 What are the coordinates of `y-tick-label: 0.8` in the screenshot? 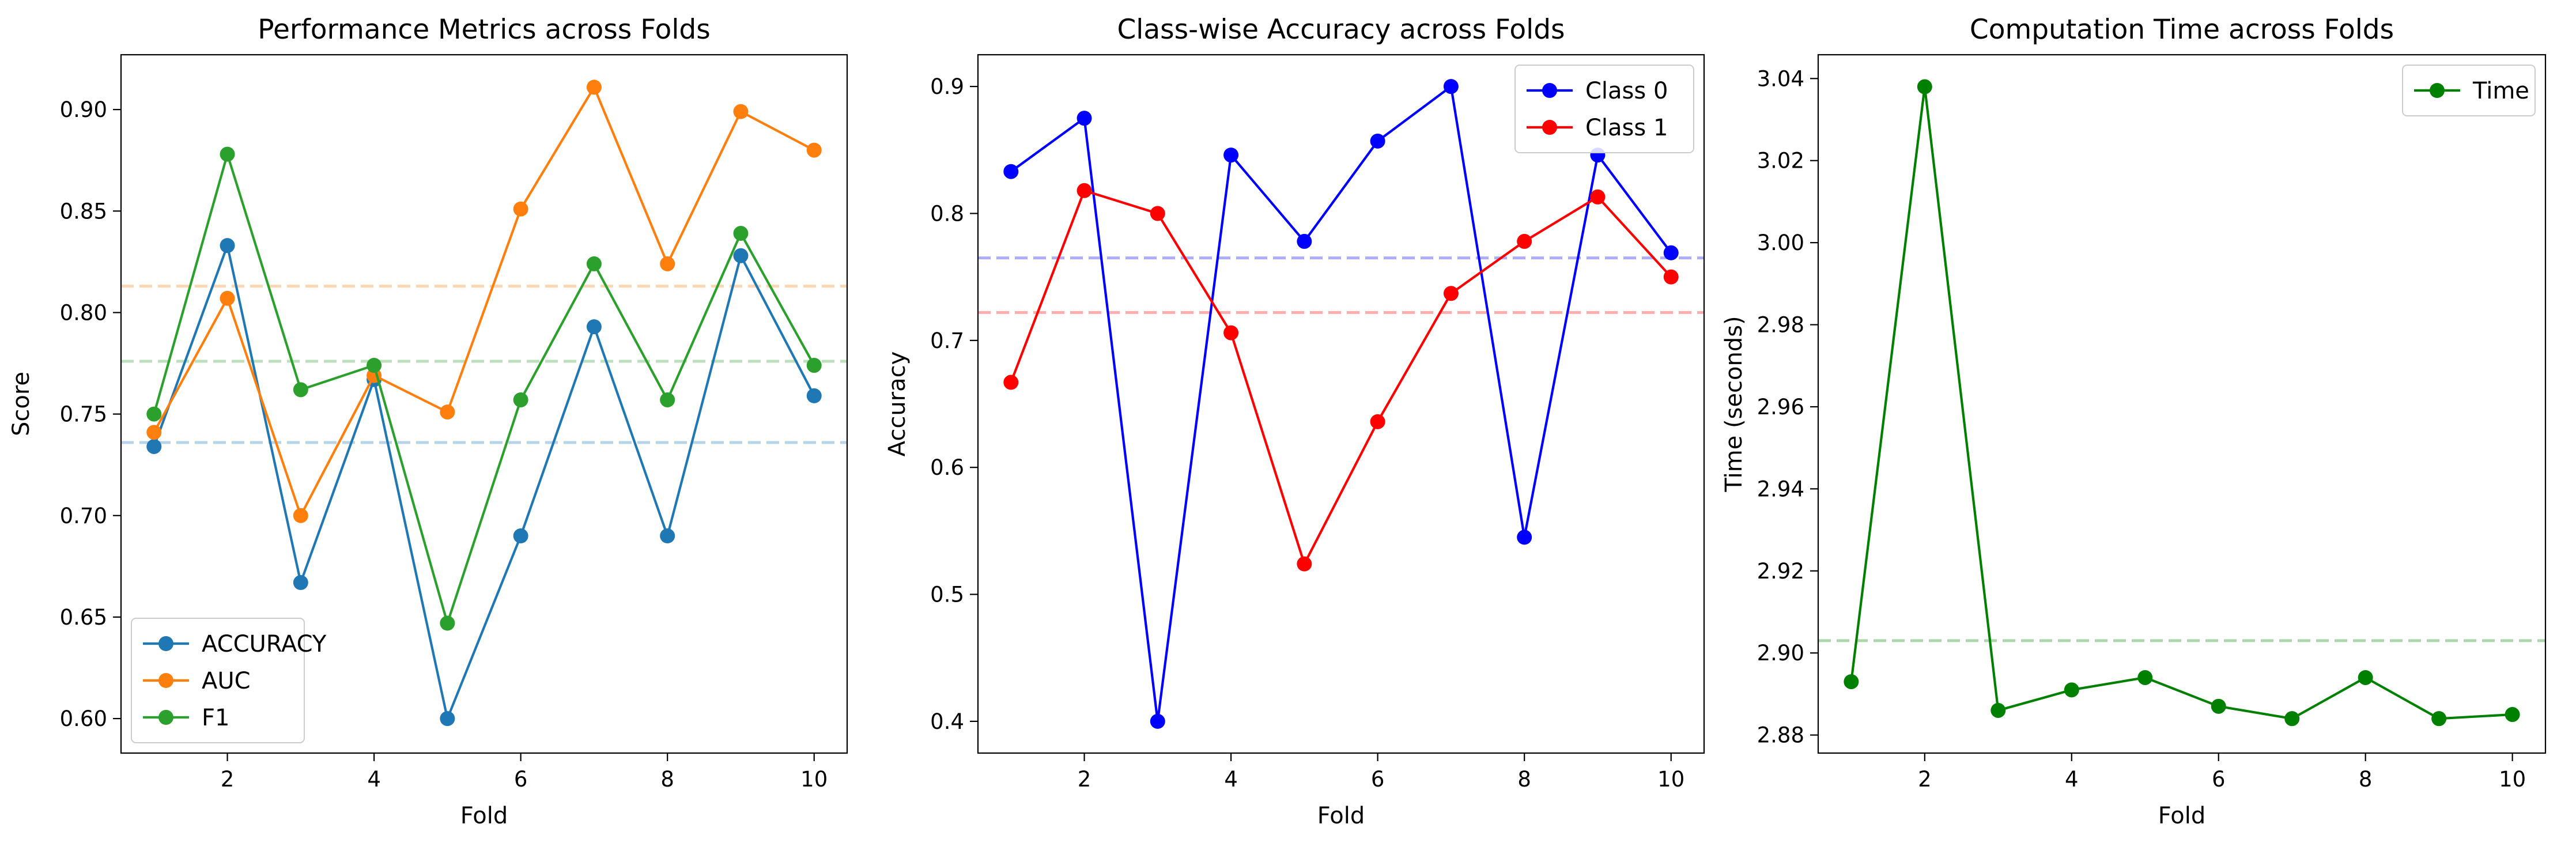 It's located at (947, 213).